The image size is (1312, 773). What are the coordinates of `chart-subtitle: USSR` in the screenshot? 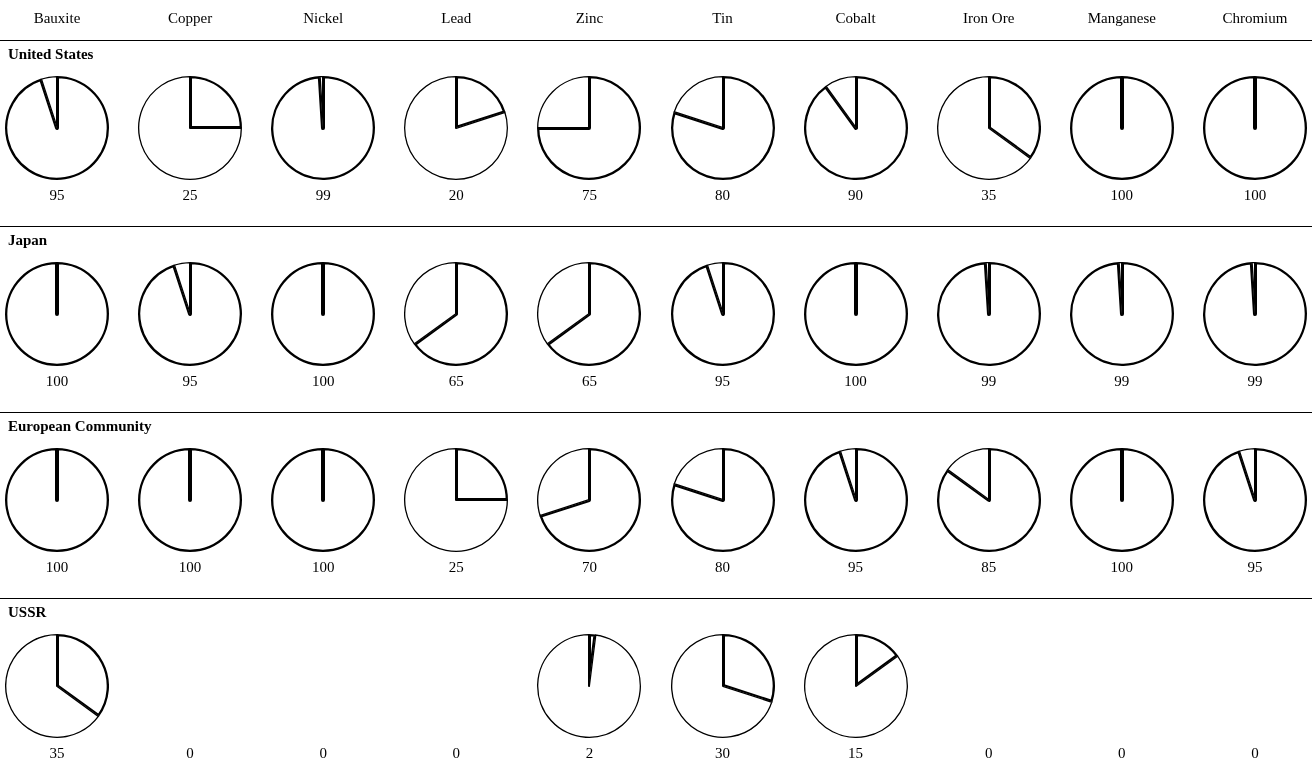 It's located at (27, 612).